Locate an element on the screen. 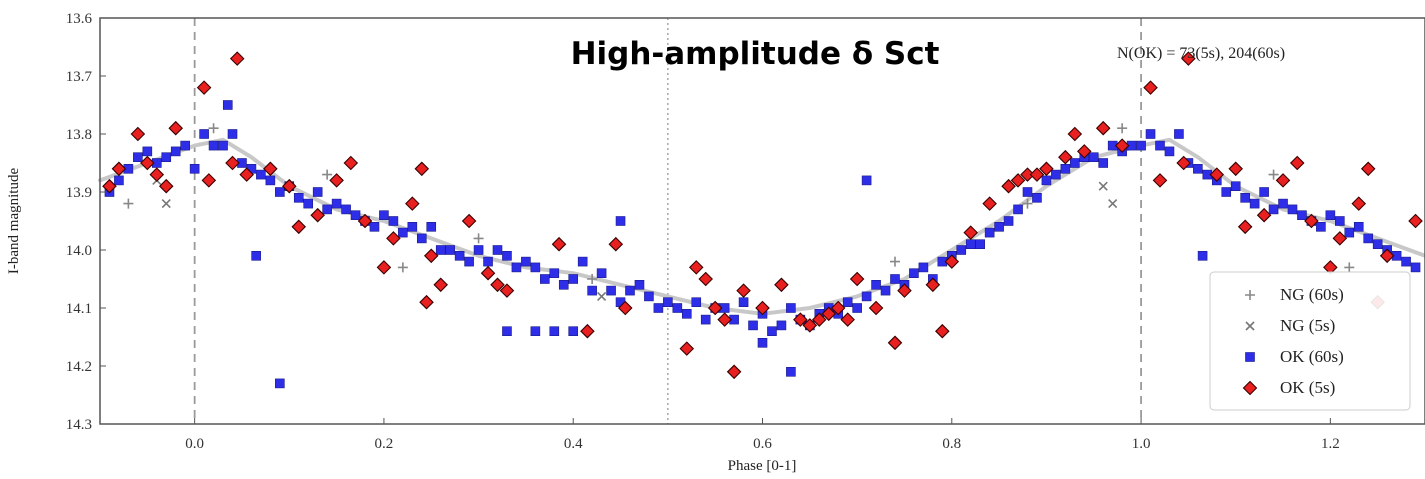 The width and height of the screenshot is (1425, 479). legend: NG (60s) NG (5s) OK (60s) OK (5s) is located at coordinates (1310, 341).